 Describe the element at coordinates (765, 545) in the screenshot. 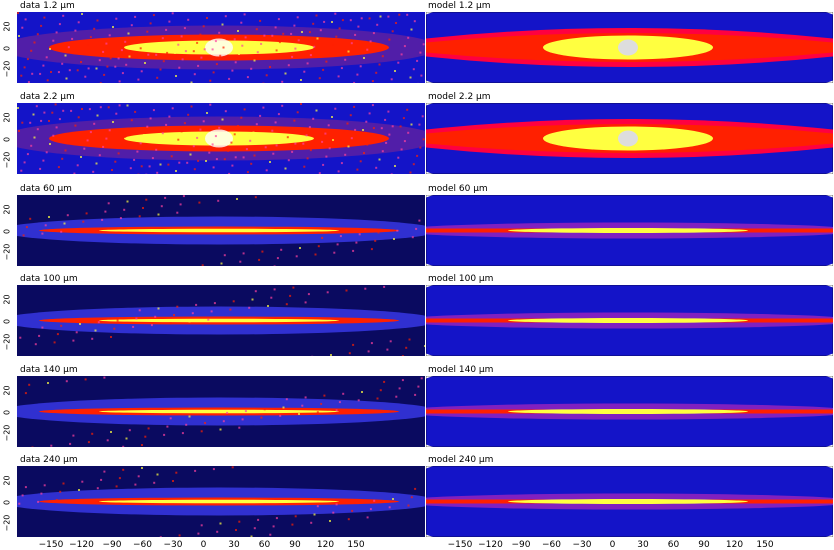

I see `x-tick-label-right: 150` at that location.